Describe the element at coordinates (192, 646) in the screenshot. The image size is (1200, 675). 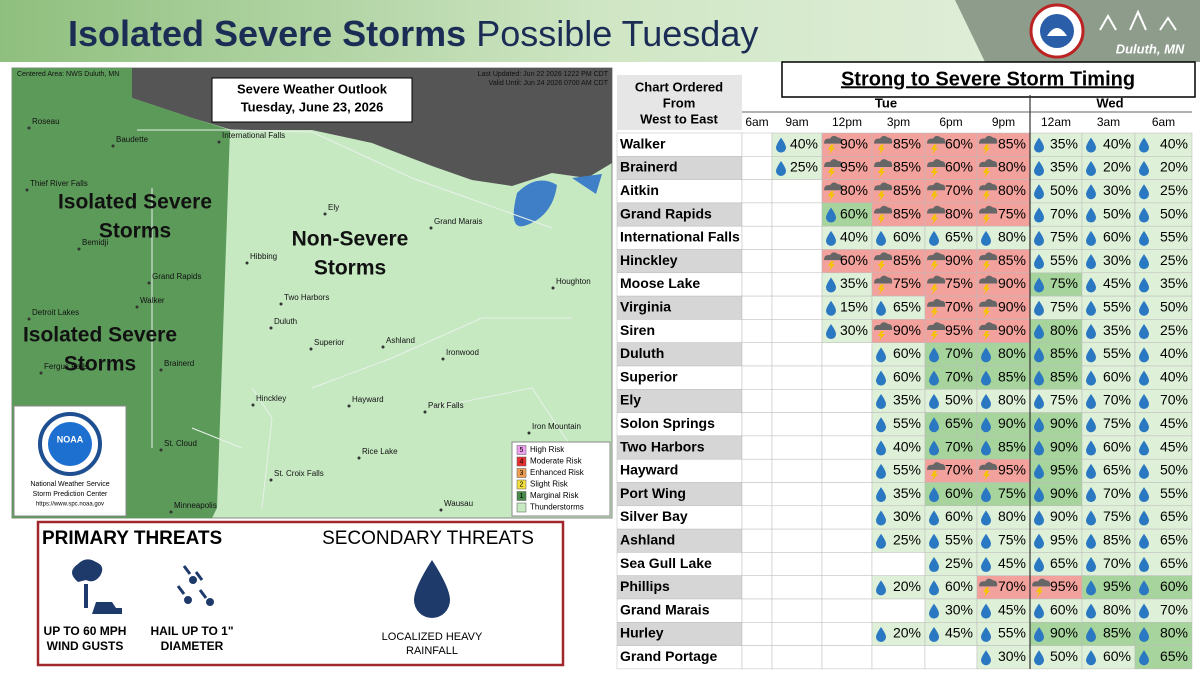
I see `threat-label: DIAMETER` at that location.